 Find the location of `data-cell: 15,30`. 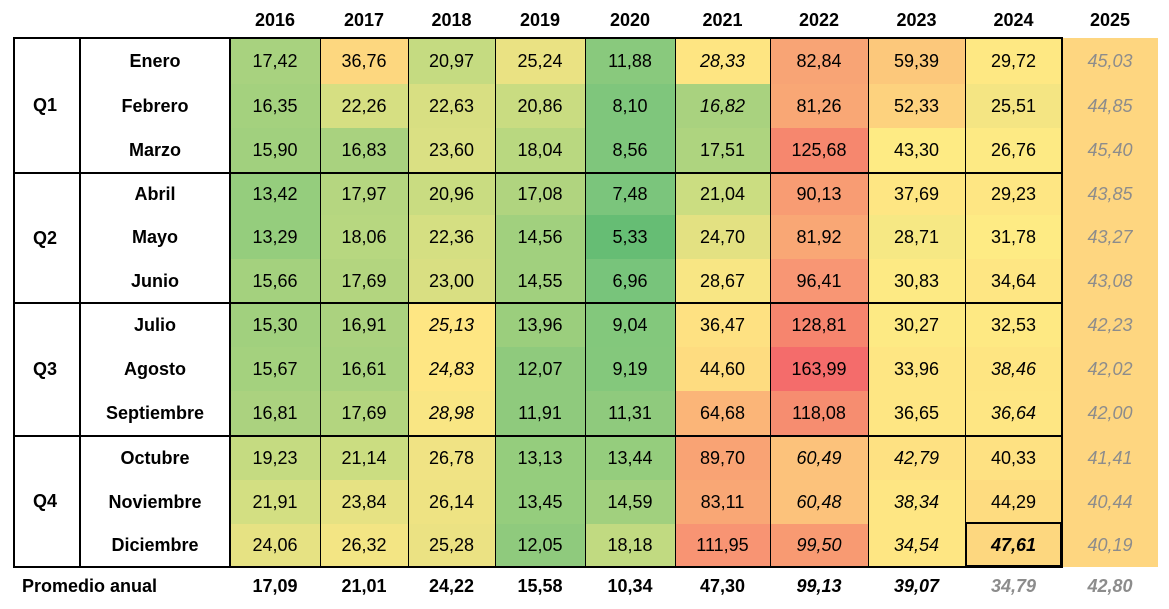

data-cell: 15,30 is located at coordinates (275, 325).